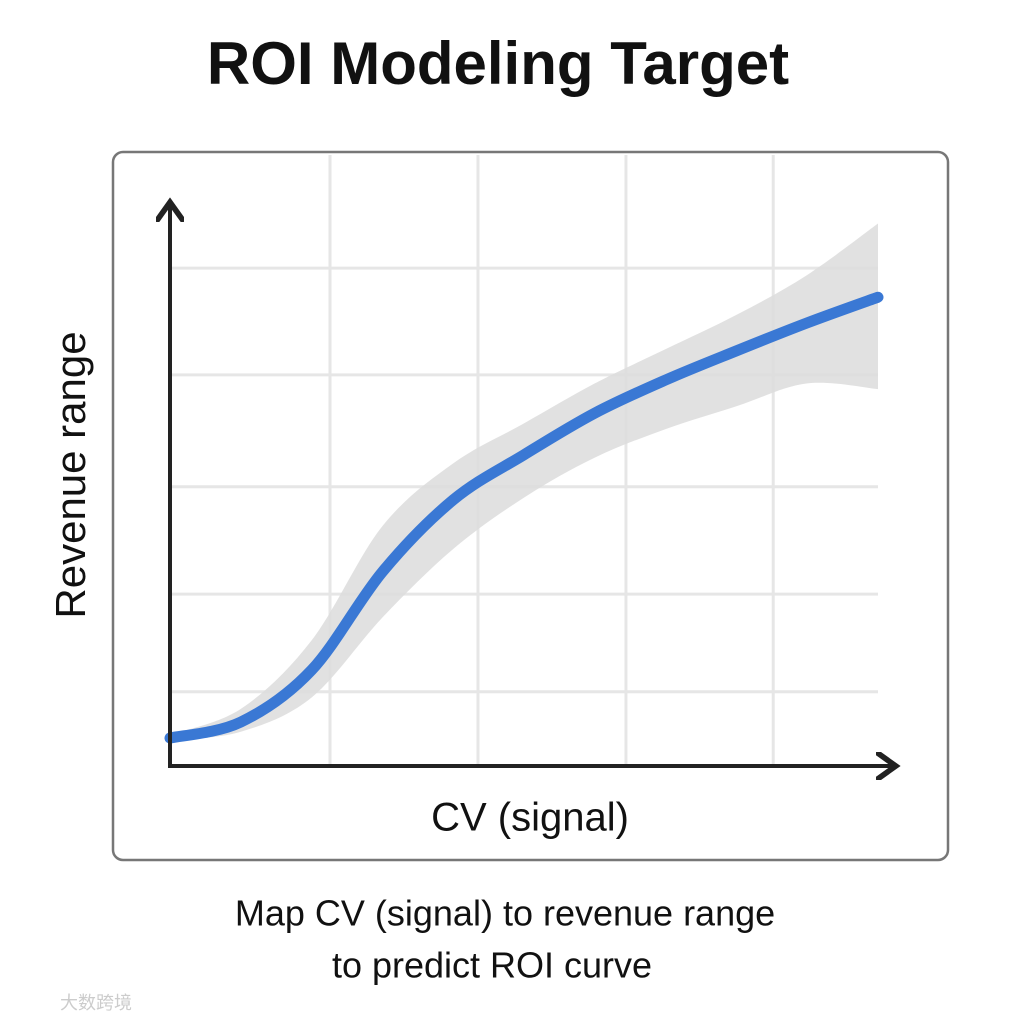 This screenshot has height=1024, width=1024. I want to click on x-axis-label: CV (signal), so click(530, 818).